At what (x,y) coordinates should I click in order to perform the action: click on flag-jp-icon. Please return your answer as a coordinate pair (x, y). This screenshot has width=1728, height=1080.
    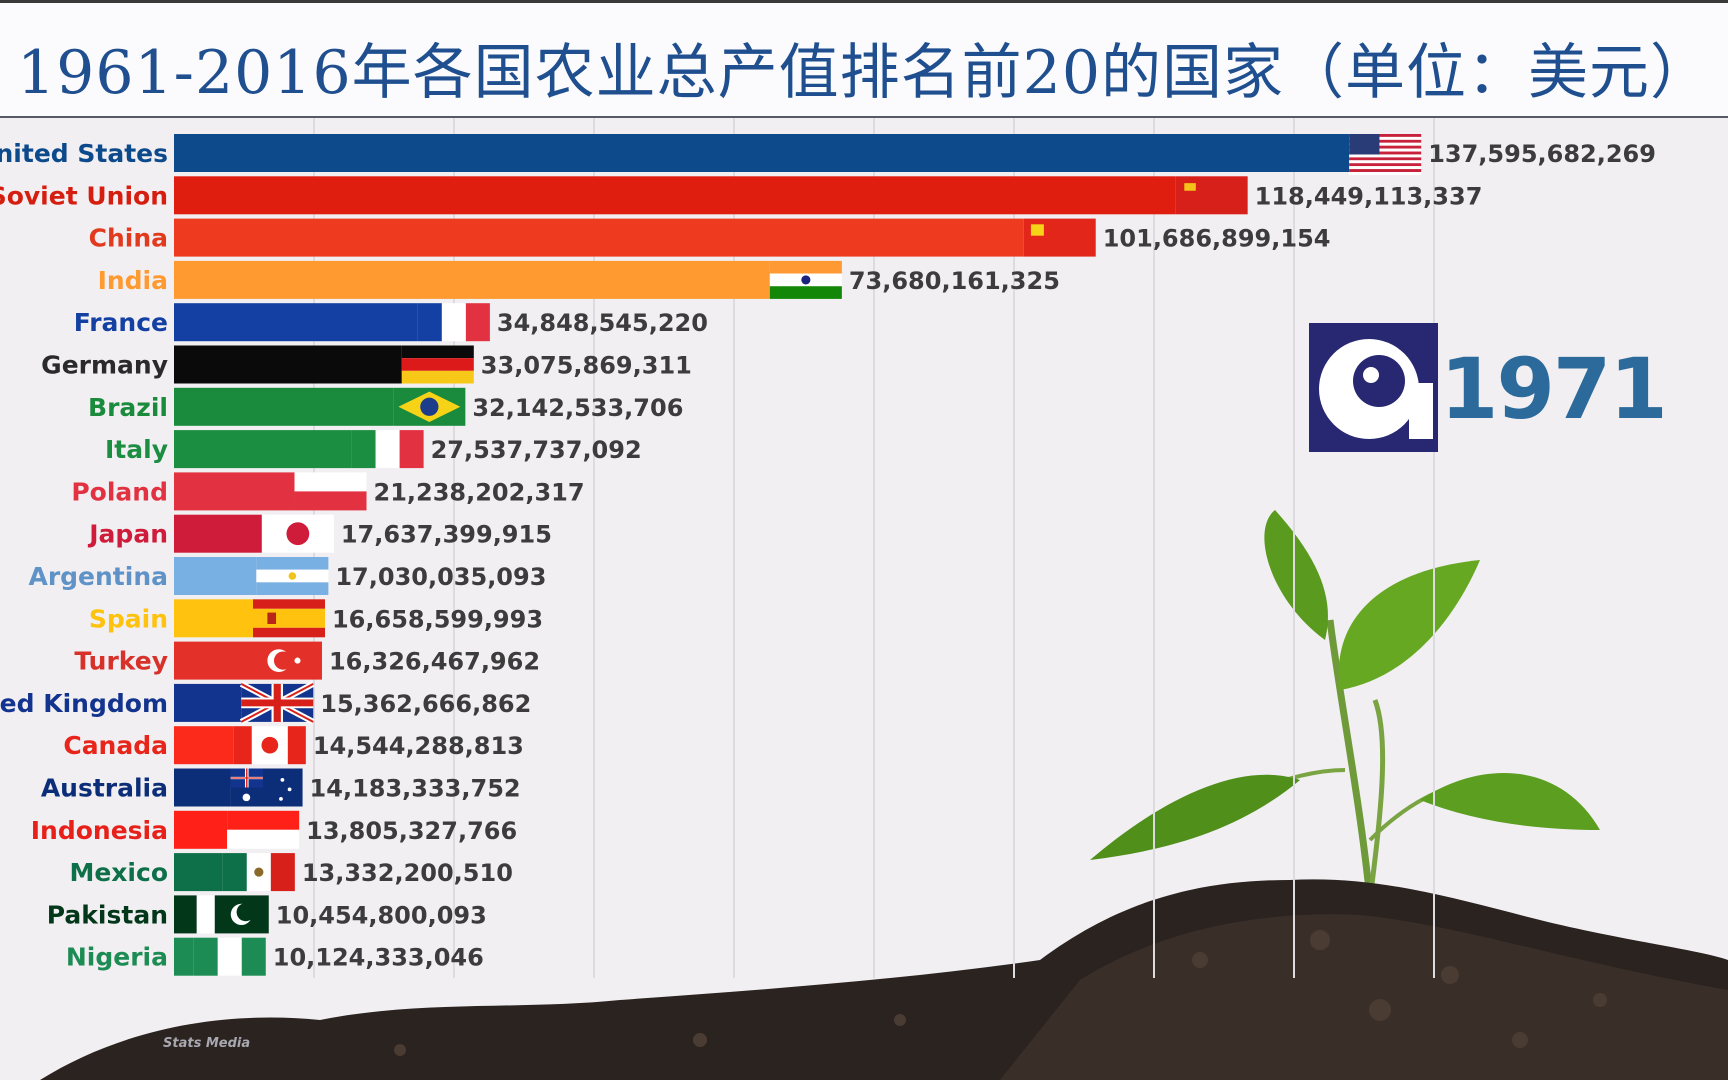
    Looking at the image, I should click on (297, 533).